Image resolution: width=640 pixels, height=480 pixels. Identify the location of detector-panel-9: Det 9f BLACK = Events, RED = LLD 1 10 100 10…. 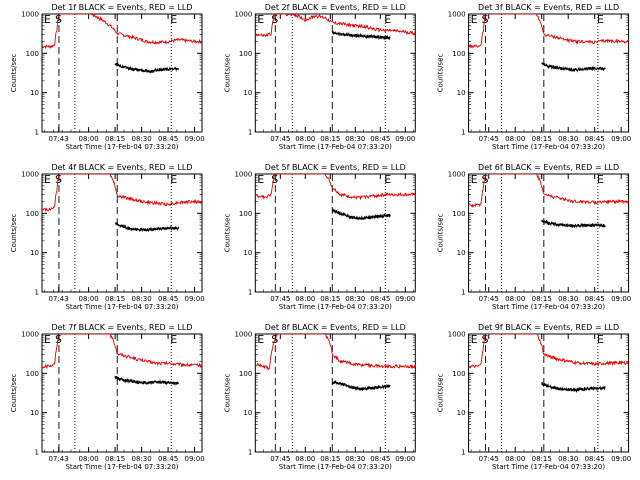
(534, 397).